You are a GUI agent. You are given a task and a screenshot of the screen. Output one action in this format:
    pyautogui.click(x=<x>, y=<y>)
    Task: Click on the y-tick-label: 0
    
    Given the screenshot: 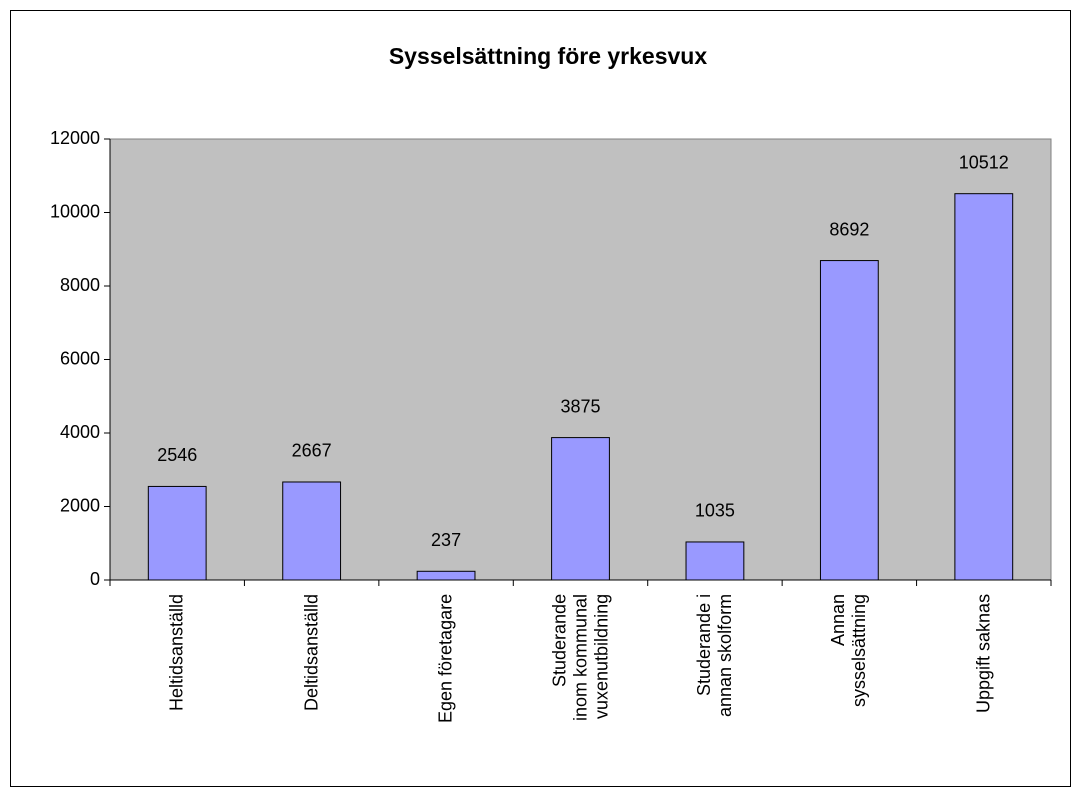 What is the action you would take?
    pyautogui.click(x=95, y=579)
    